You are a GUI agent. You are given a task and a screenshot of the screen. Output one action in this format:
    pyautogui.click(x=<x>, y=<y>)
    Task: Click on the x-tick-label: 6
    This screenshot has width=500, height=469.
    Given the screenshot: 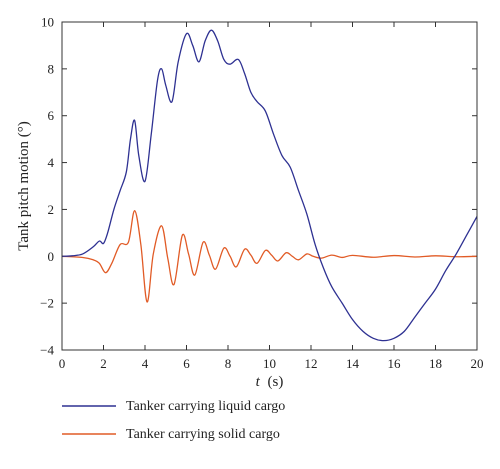 What is the action you would take?
    pyautogui.click(x=186, y=363)
    